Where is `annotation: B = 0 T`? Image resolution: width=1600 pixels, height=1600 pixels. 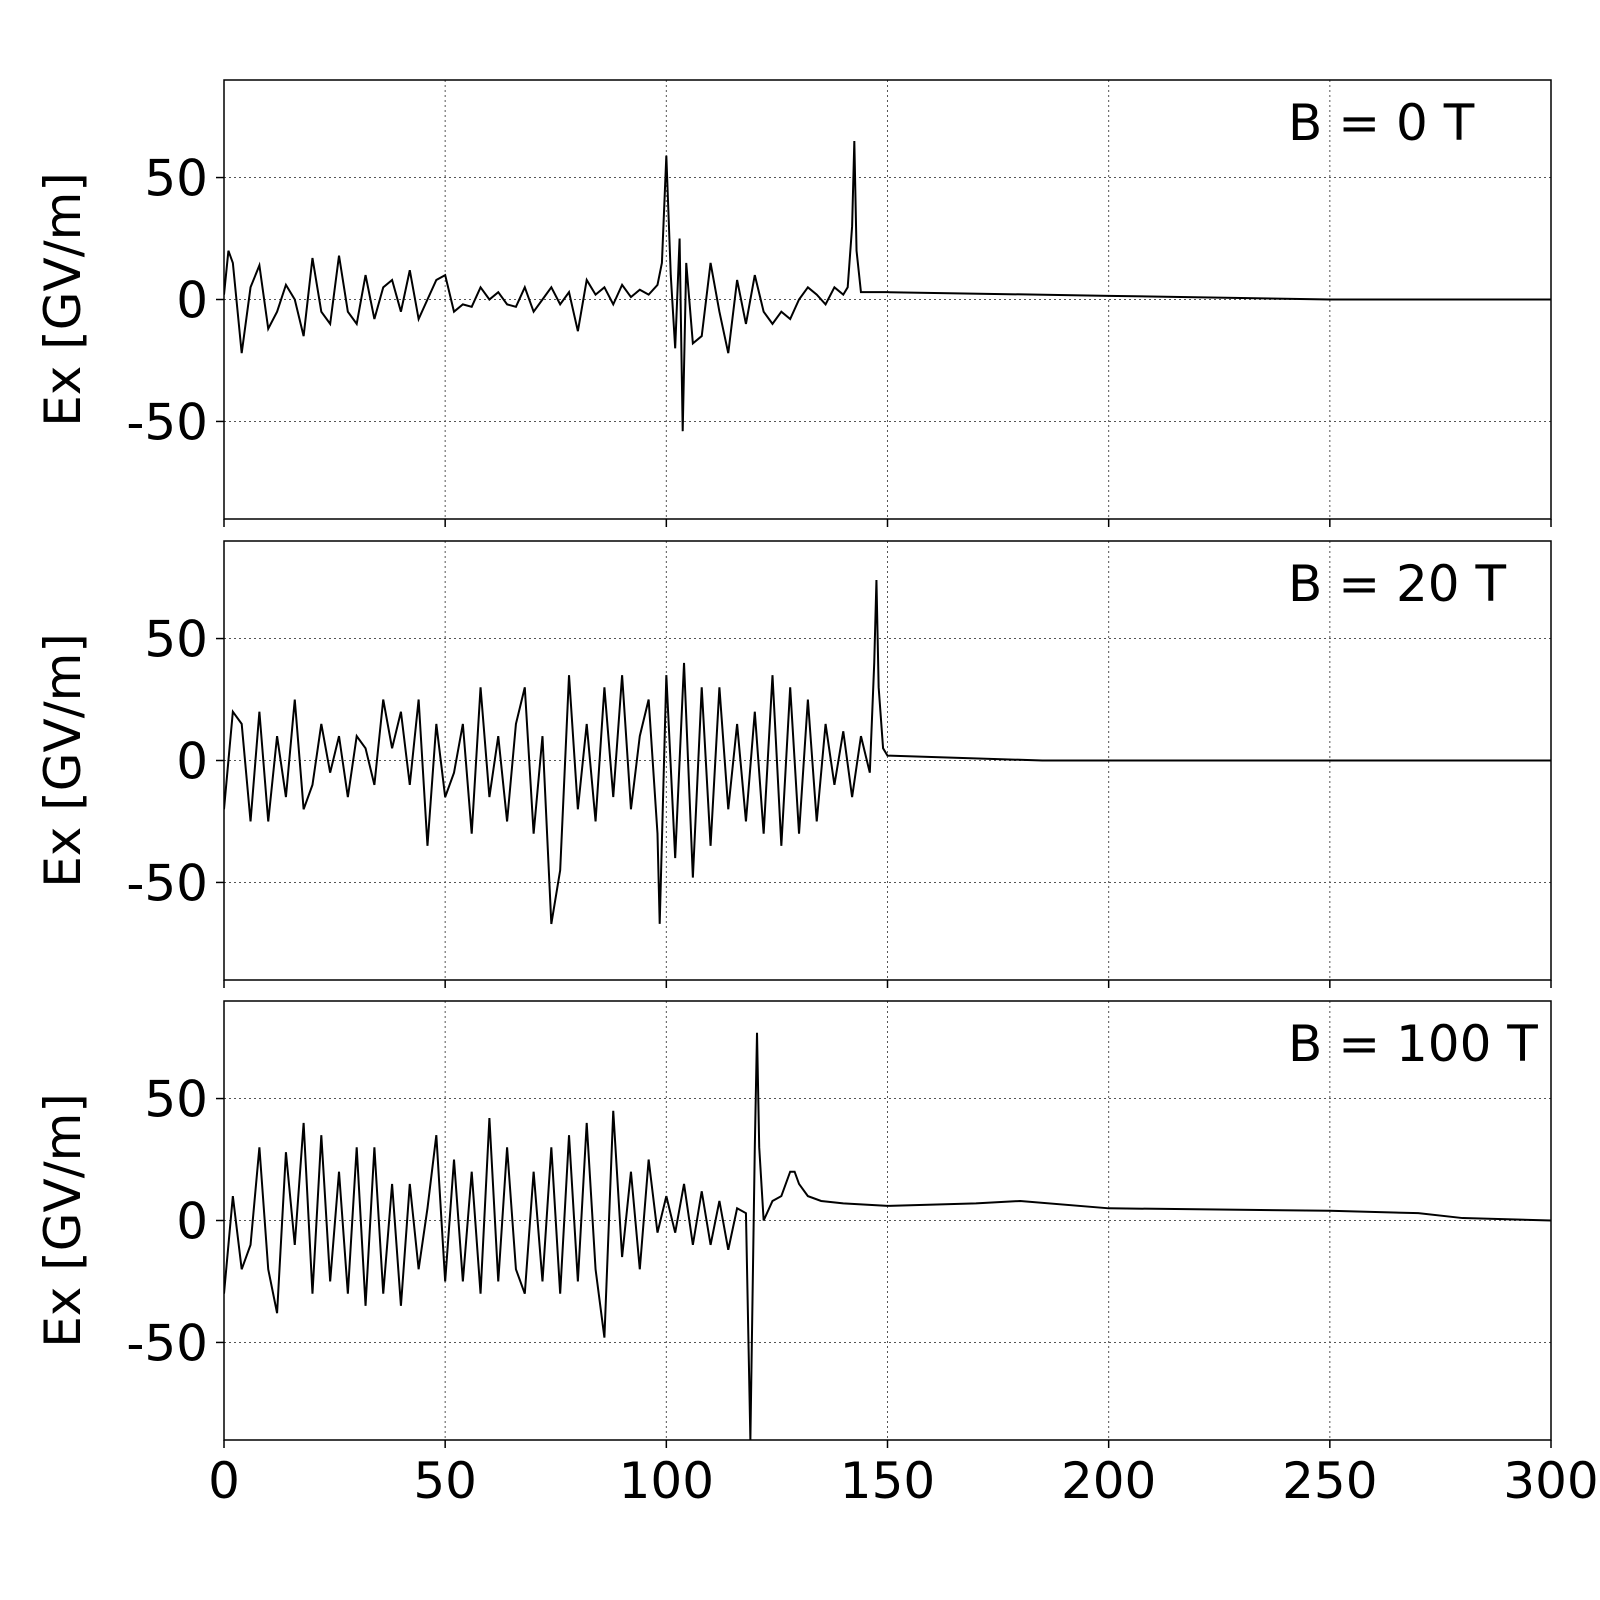
annotation: B = 0 T is located at coordinates (1381, 123).